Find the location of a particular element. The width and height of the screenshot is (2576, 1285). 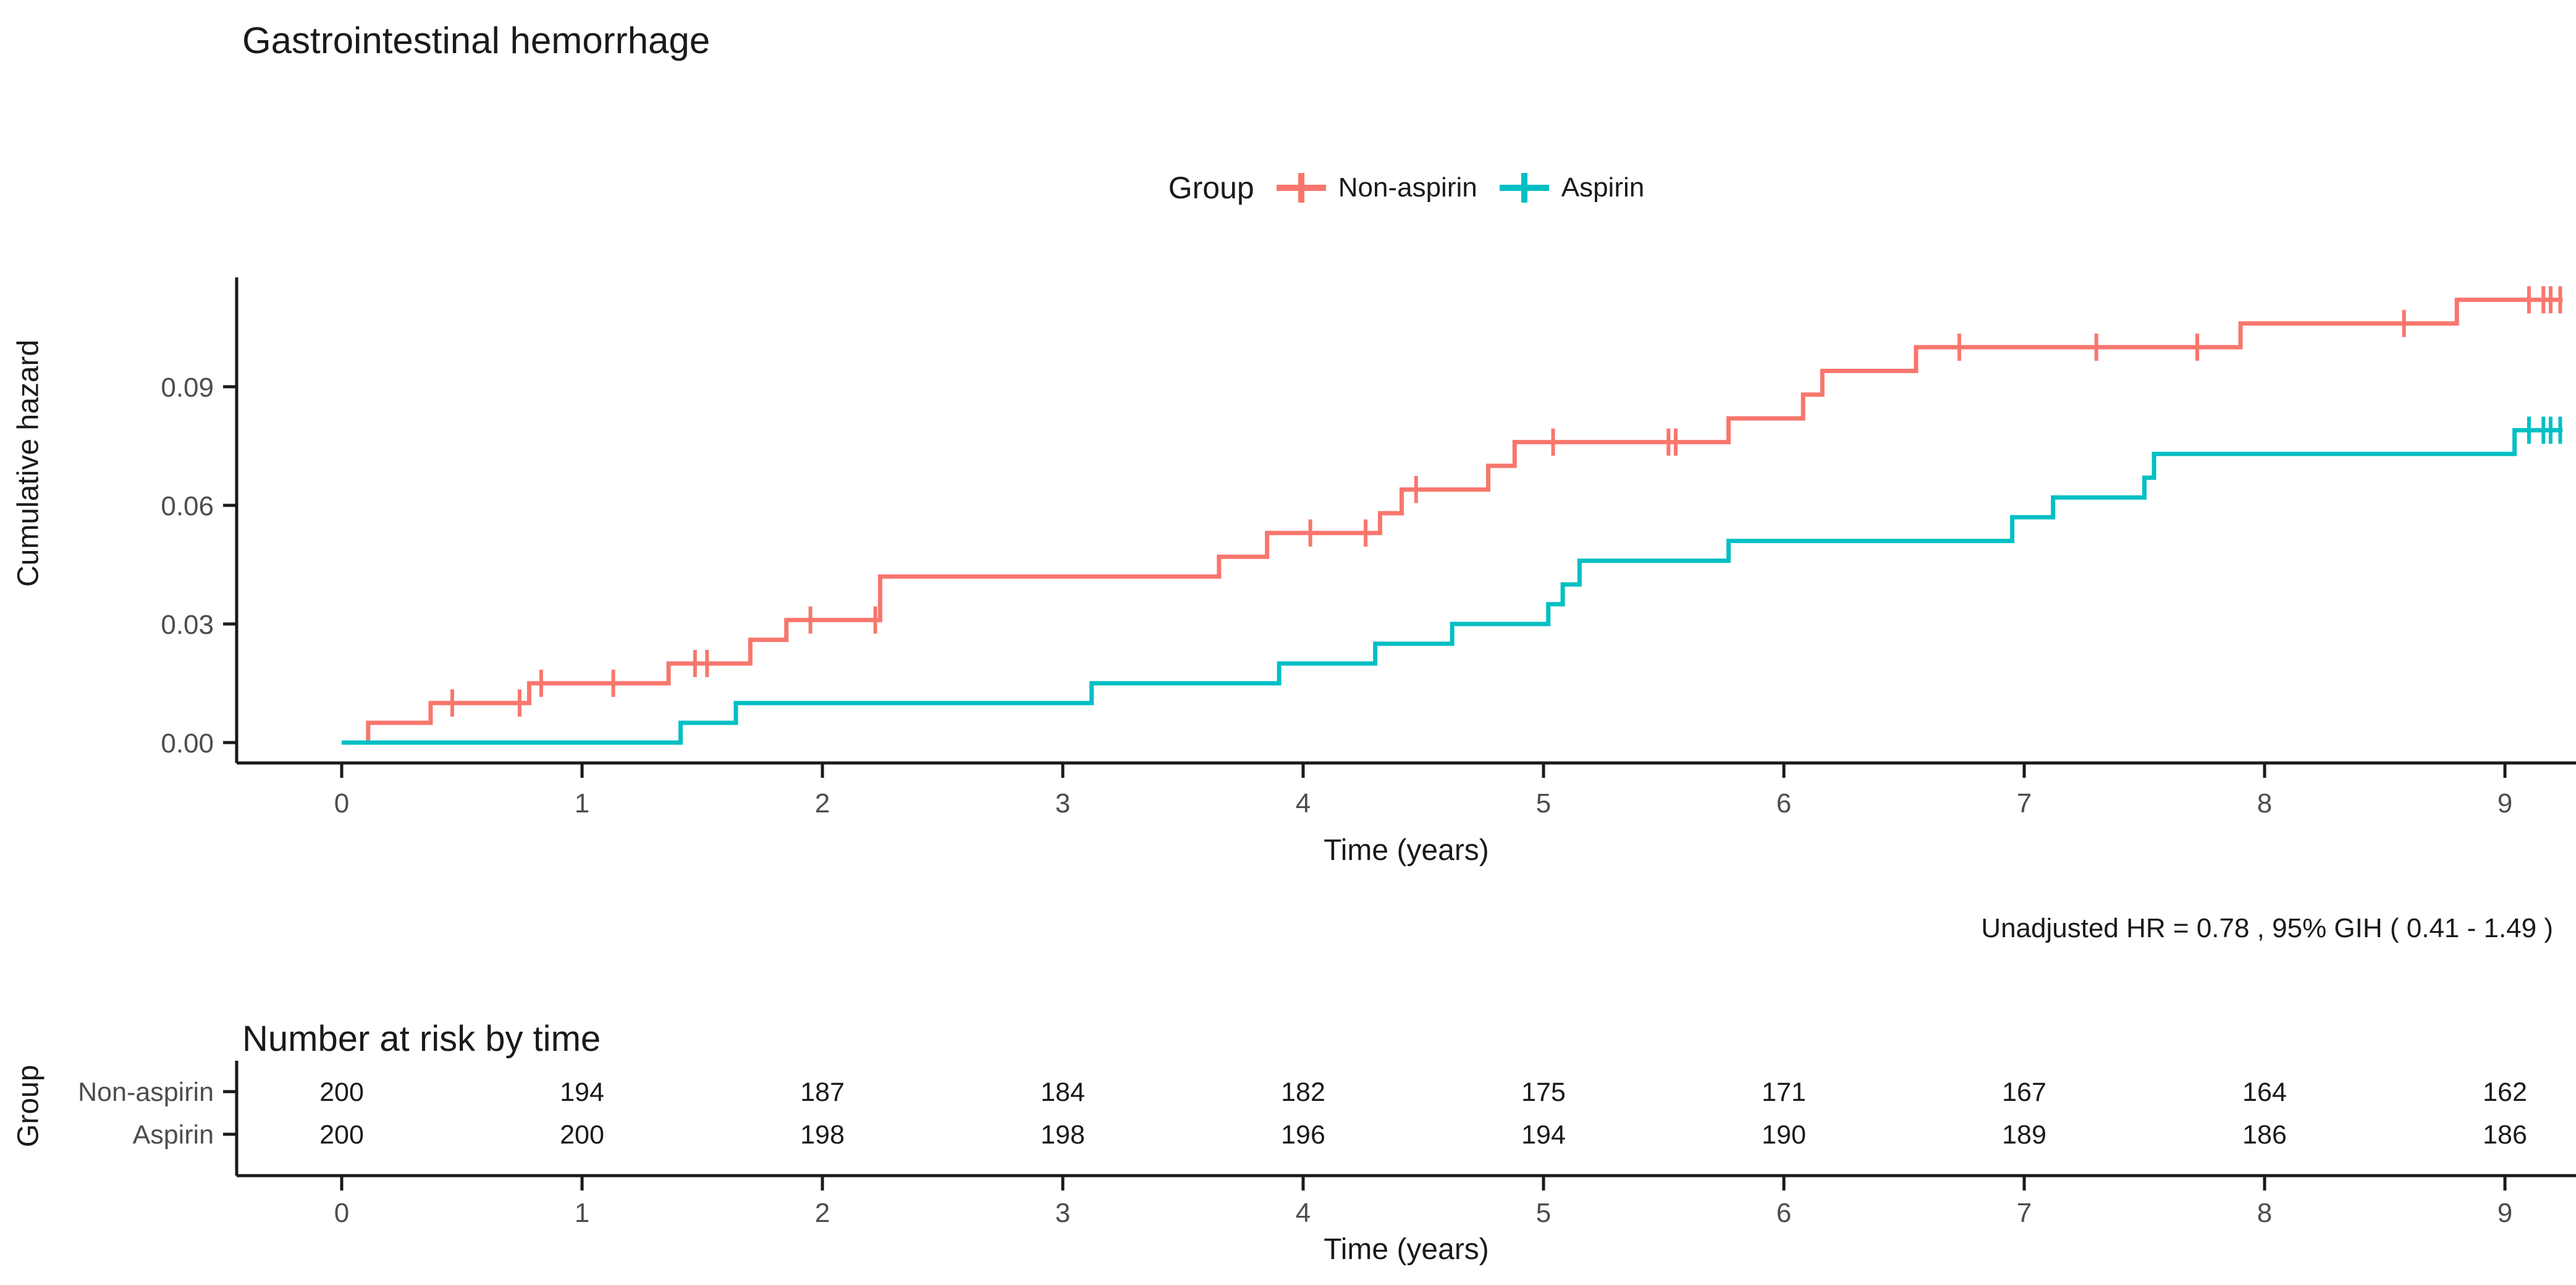

risk-count: 162 is located at coordinates (2505, 1092).